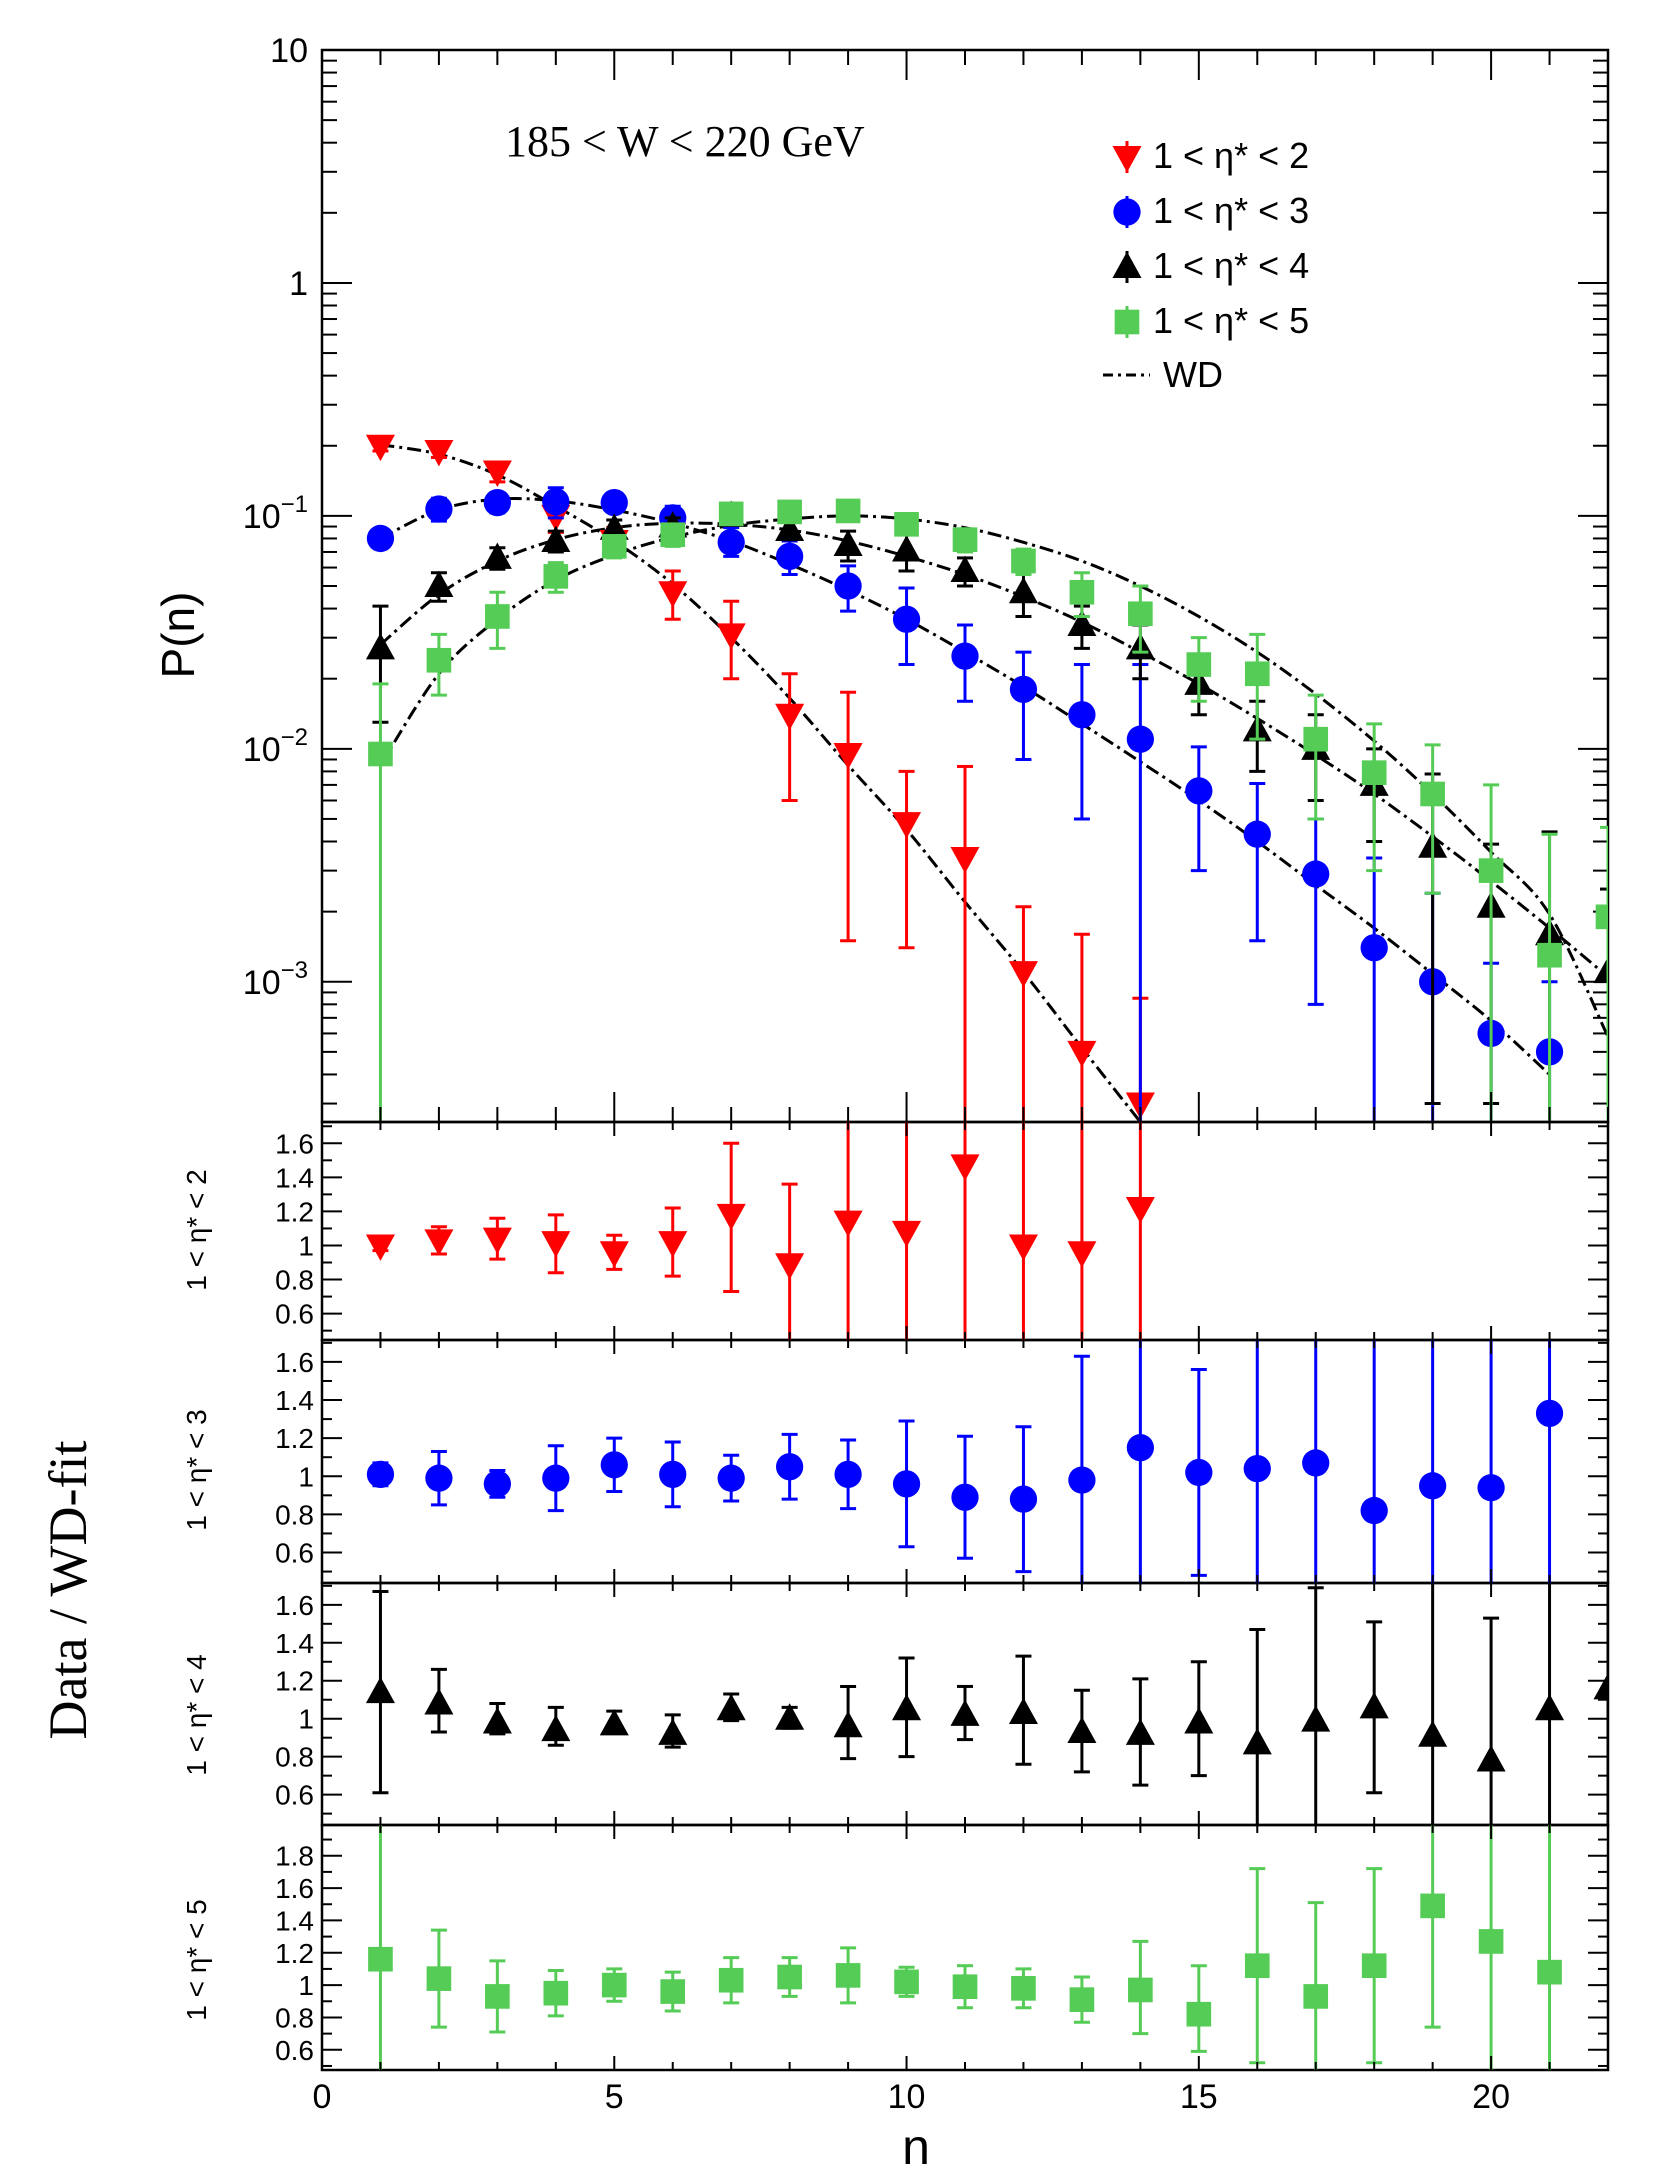  I want to click on y-tick-label: 10⁻², so click(275, 746).